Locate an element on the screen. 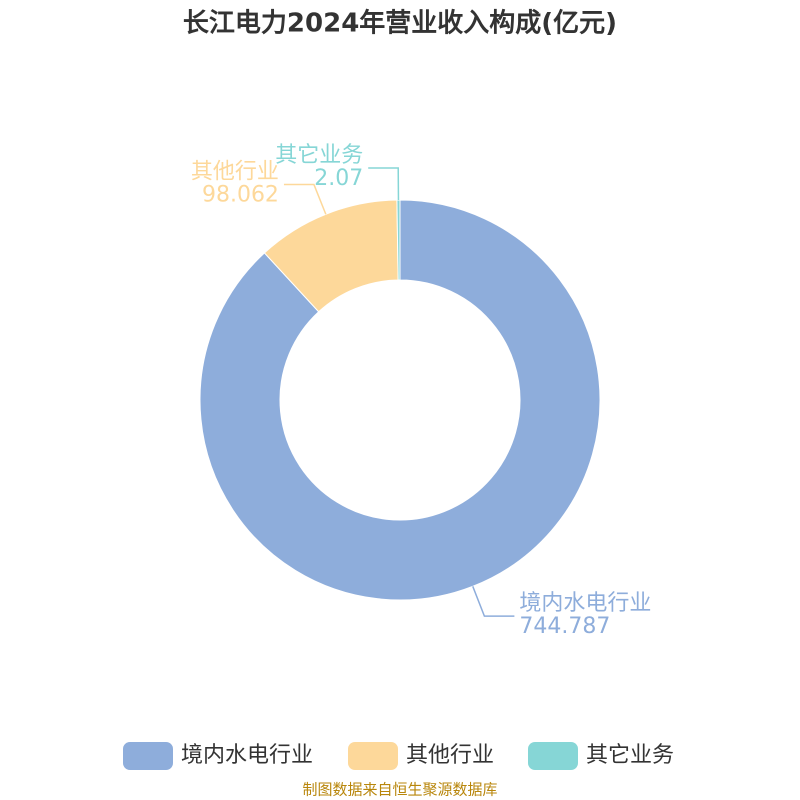 This screenshot has width=800, height=800. slice-value: 744.787 is located at coordinates (564, 626).